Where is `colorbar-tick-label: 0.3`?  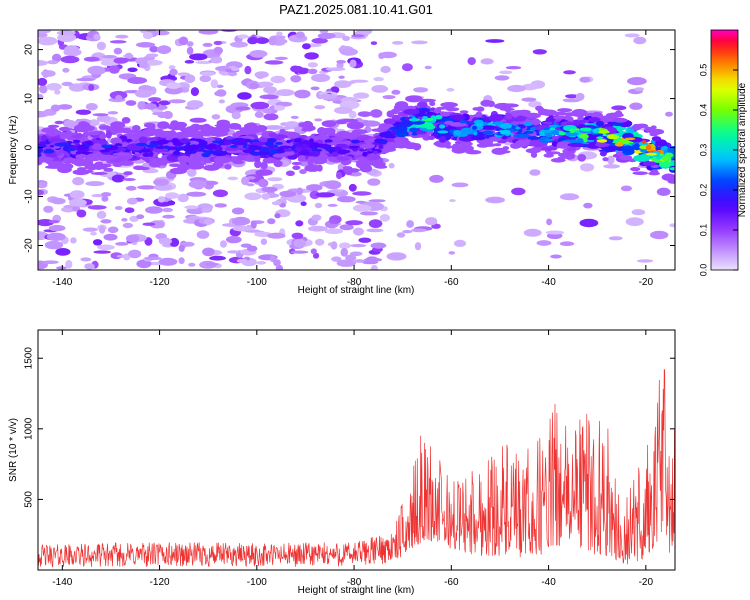
colorbar-tick-label: 0.3 is located at coordinates (703, 150).